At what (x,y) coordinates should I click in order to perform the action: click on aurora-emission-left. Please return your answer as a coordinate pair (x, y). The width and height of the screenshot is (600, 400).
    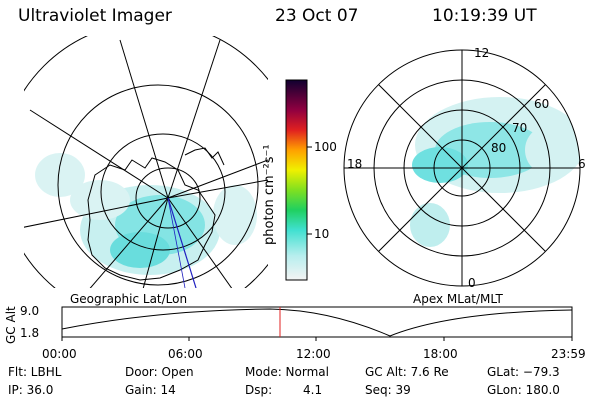
    Looking at the image, I should click on (146, 214).